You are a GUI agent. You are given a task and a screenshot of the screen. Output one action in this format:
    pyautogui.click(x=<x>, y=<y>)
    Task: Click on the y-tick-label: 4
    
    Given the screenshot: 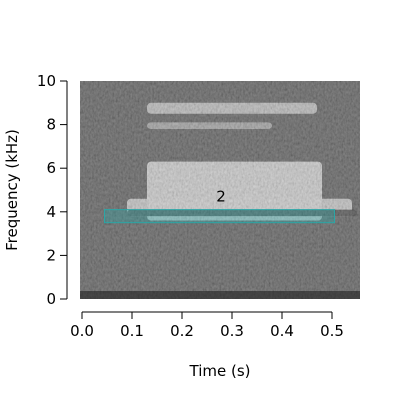 What is the action you would take?
    pyautogui.click(x=51, y=212)
    